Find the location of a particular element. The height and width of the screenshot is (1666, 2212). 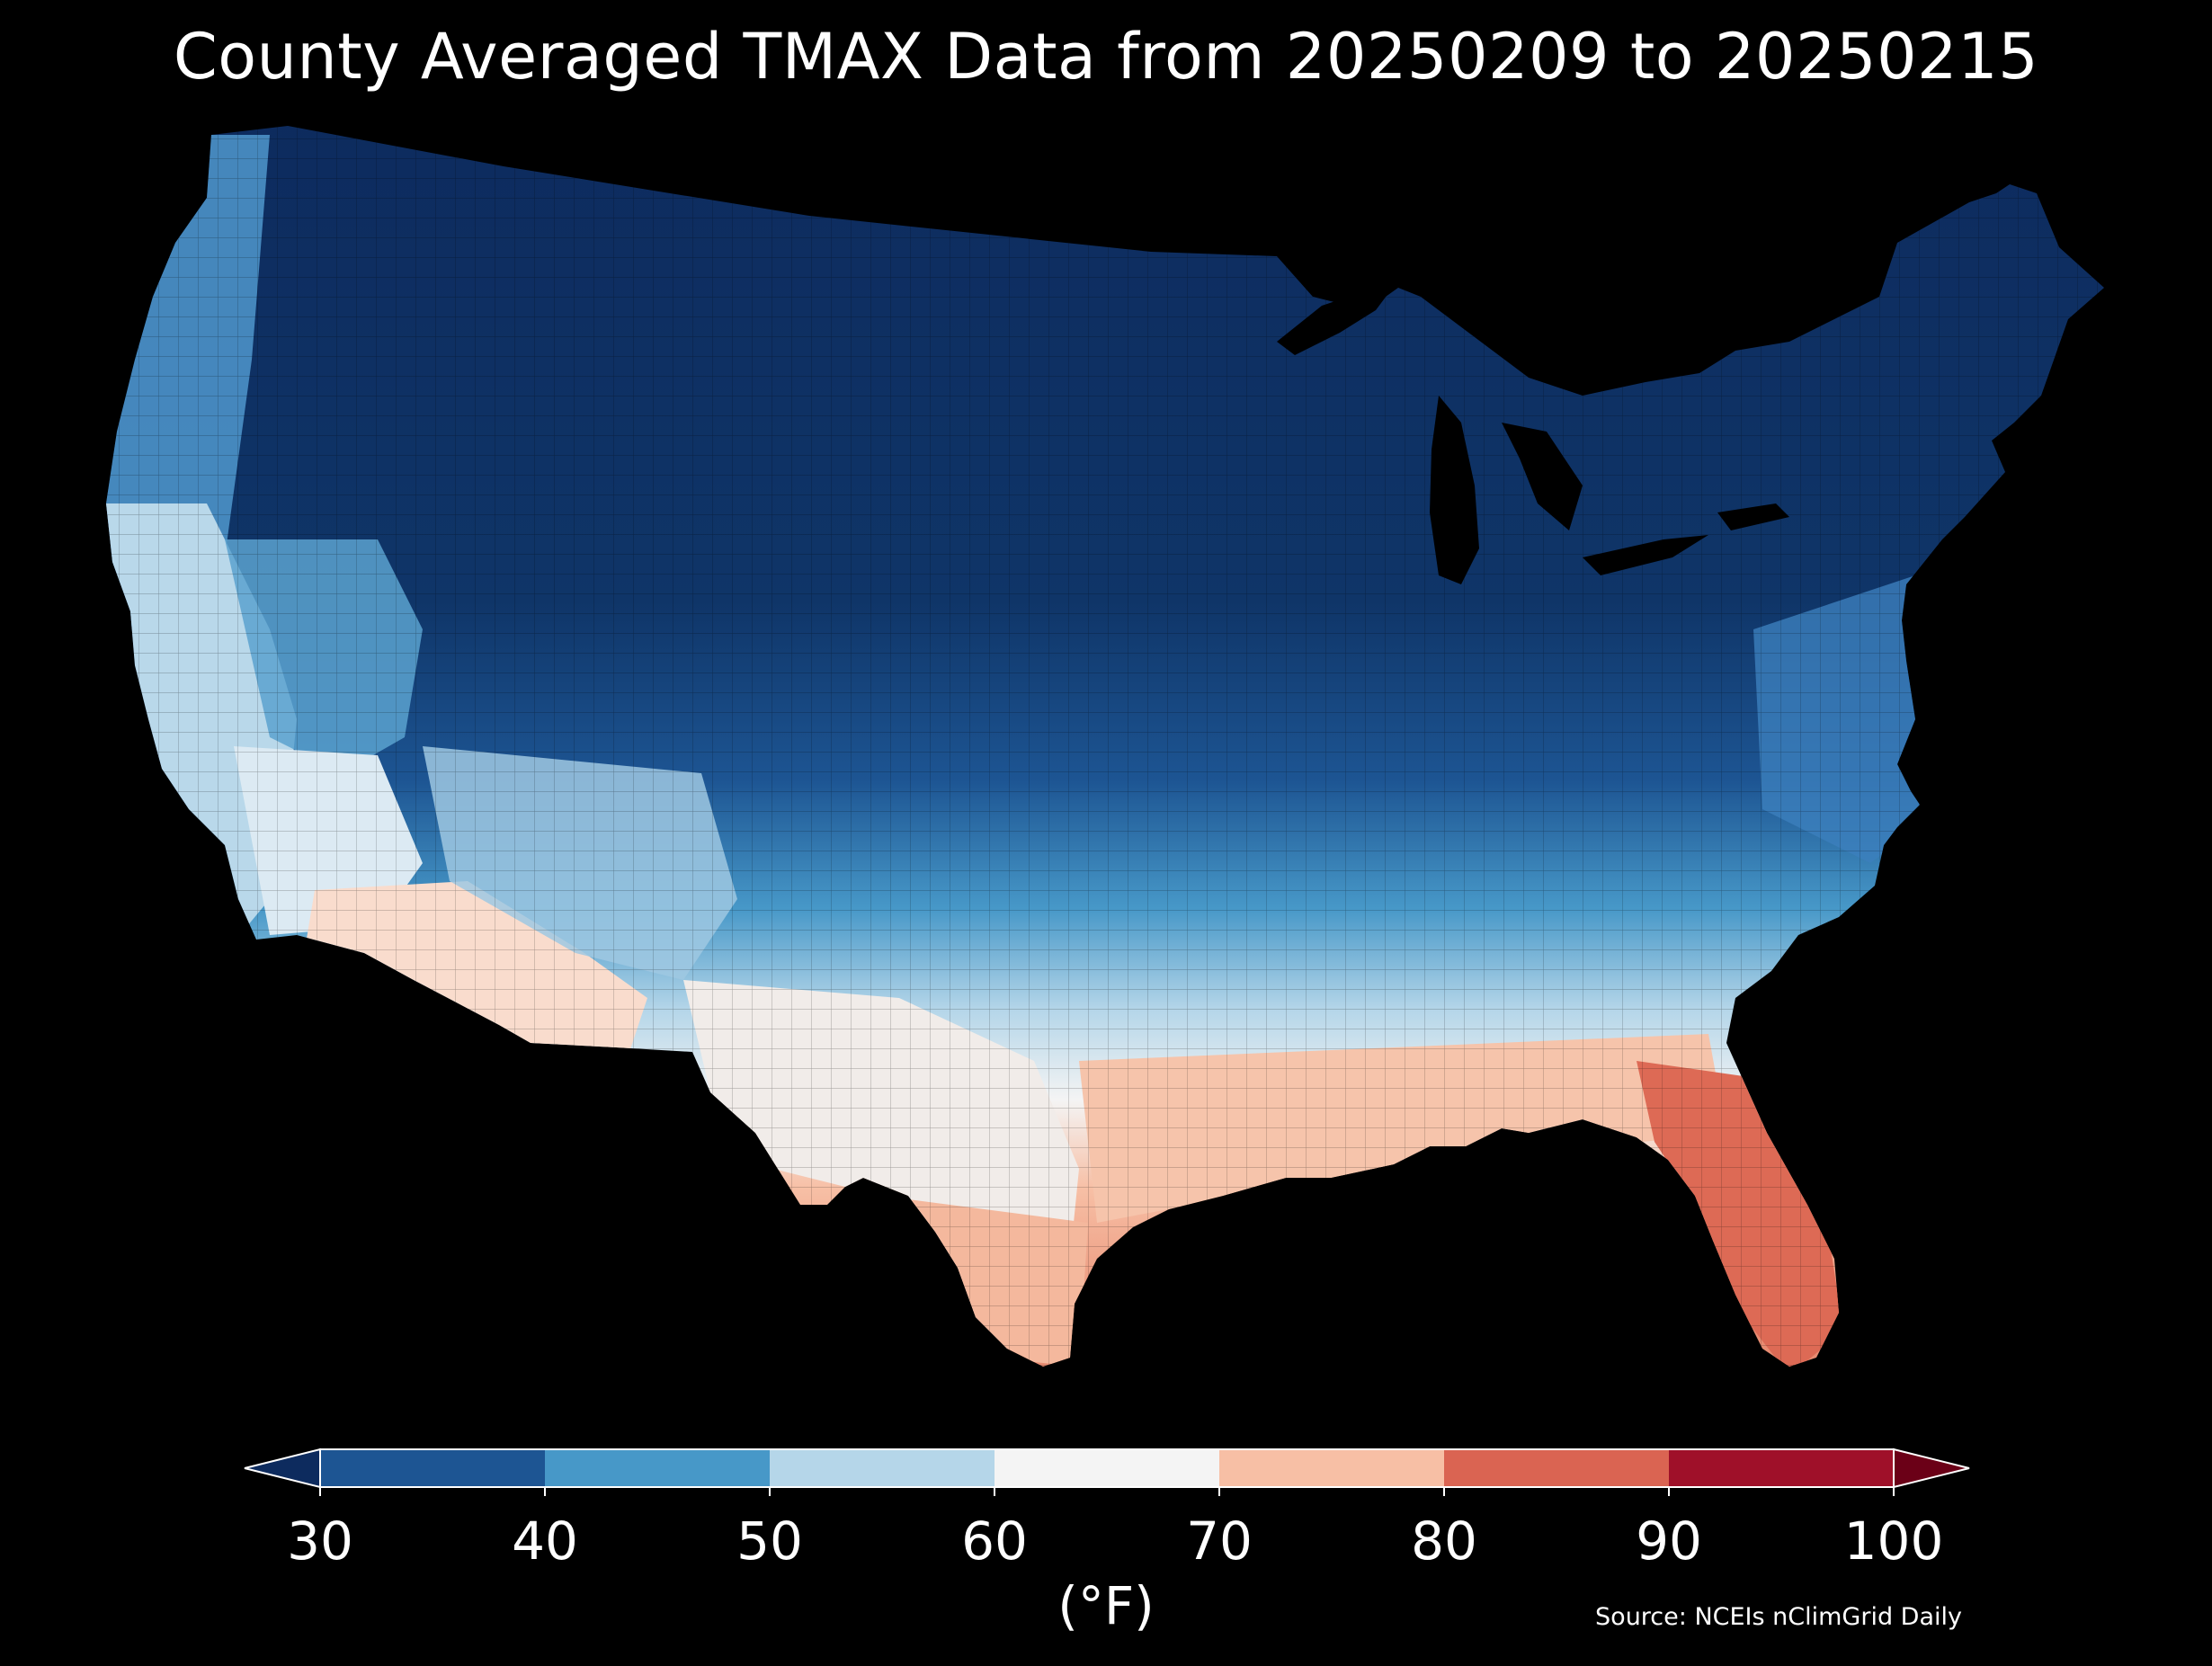

lake-huron is located at coordinates (1542, 477).